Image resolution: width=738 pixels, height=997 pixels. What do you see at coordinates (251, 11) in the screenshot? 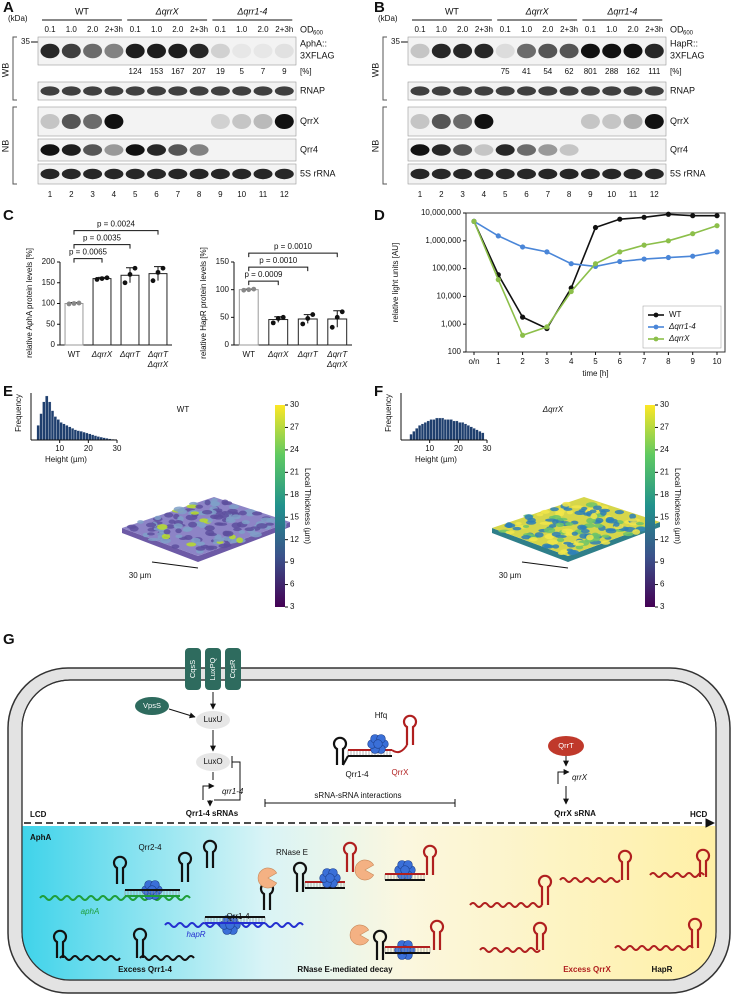
I see `group-label: Δqrr1-4` at bounding box center [251, 11].